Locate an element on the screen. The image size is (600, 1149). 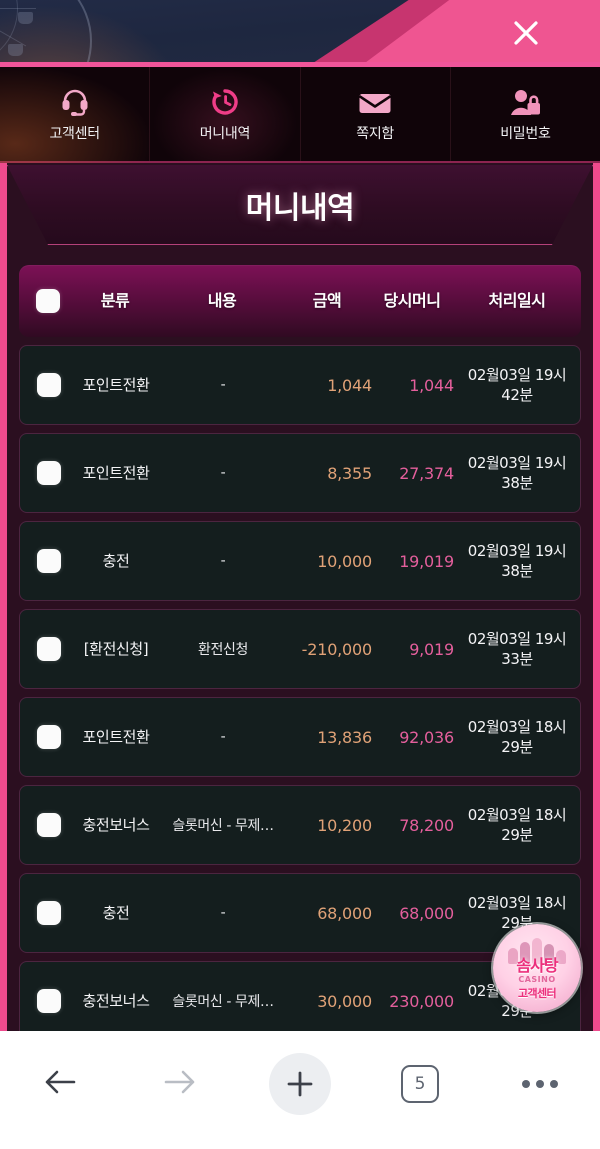
forward-button is located at coordinates (180, 1084).